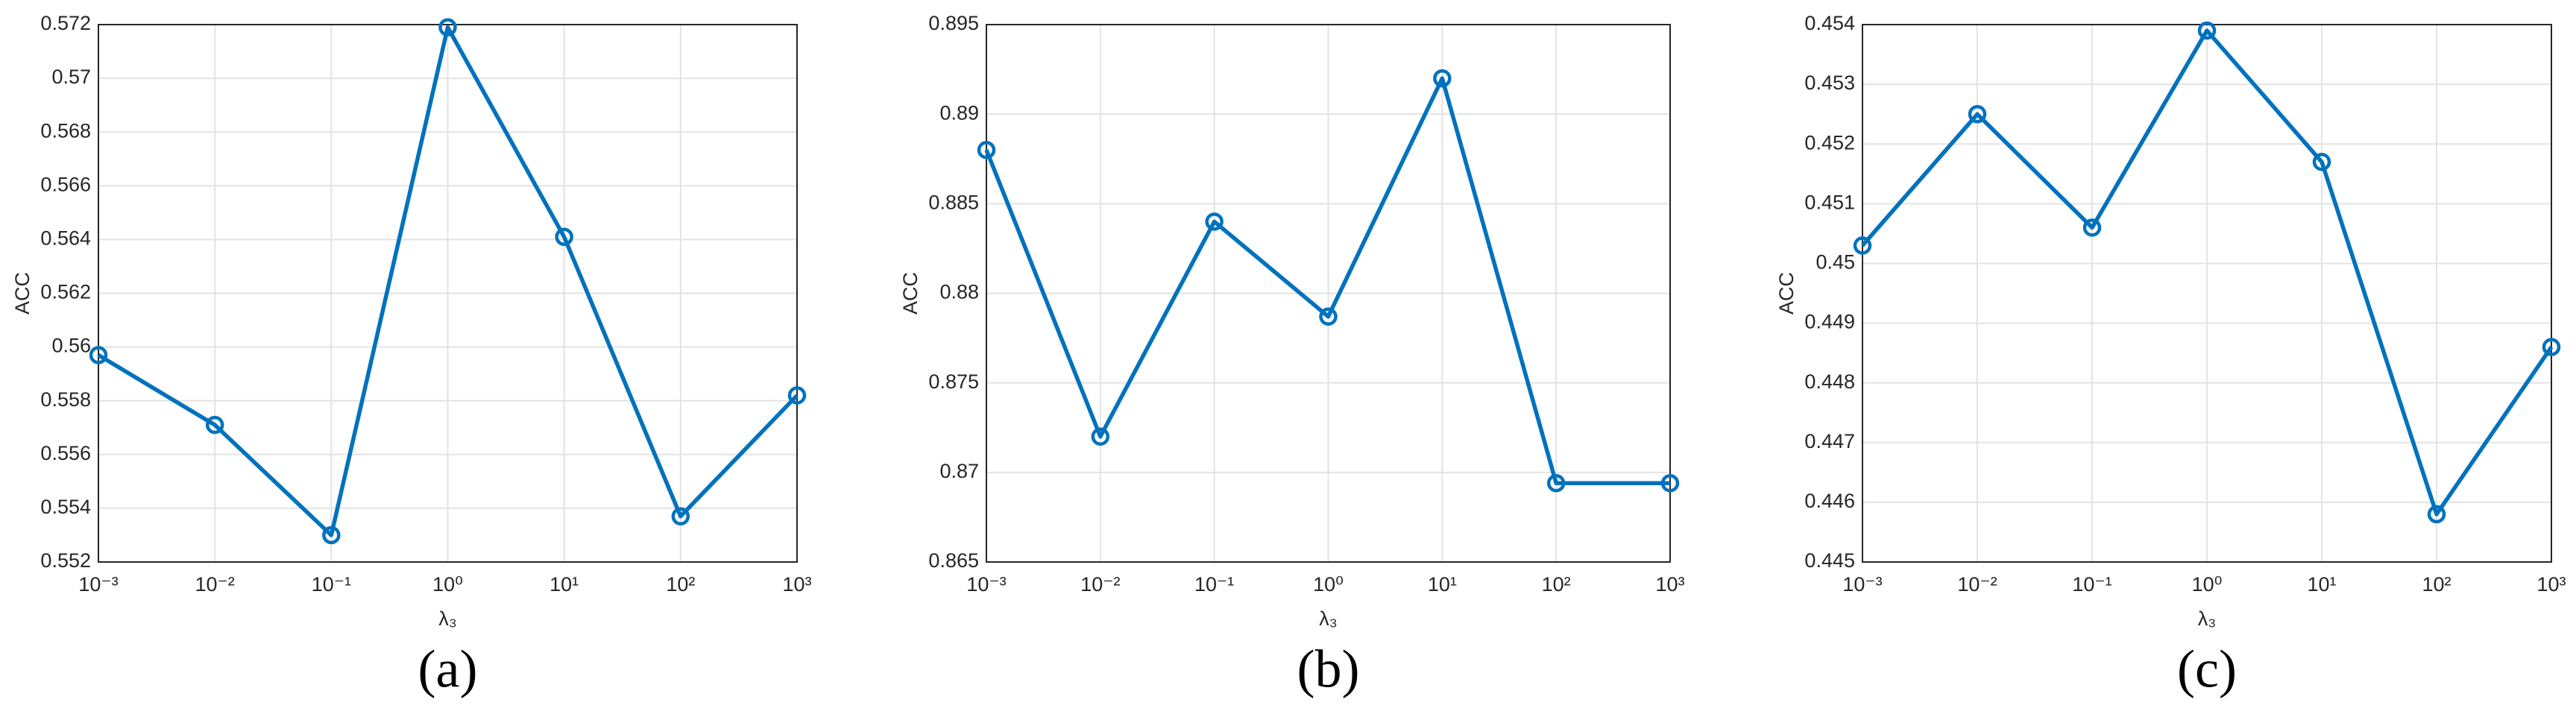 Image resolution: width=2576 pixels, height=720 pixels. I want to click on y-tick-label: 0.558, so click(65, 399).